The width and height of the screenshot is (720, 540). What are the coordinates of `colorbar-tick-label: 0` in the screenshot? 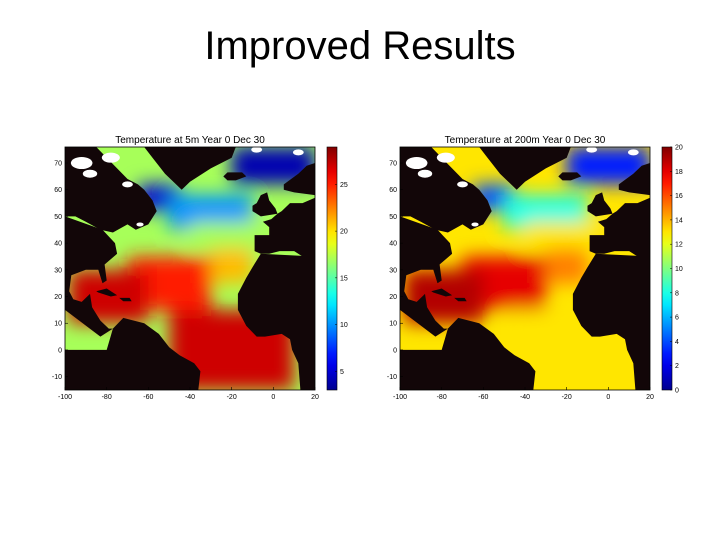 It's located at (677, 391).